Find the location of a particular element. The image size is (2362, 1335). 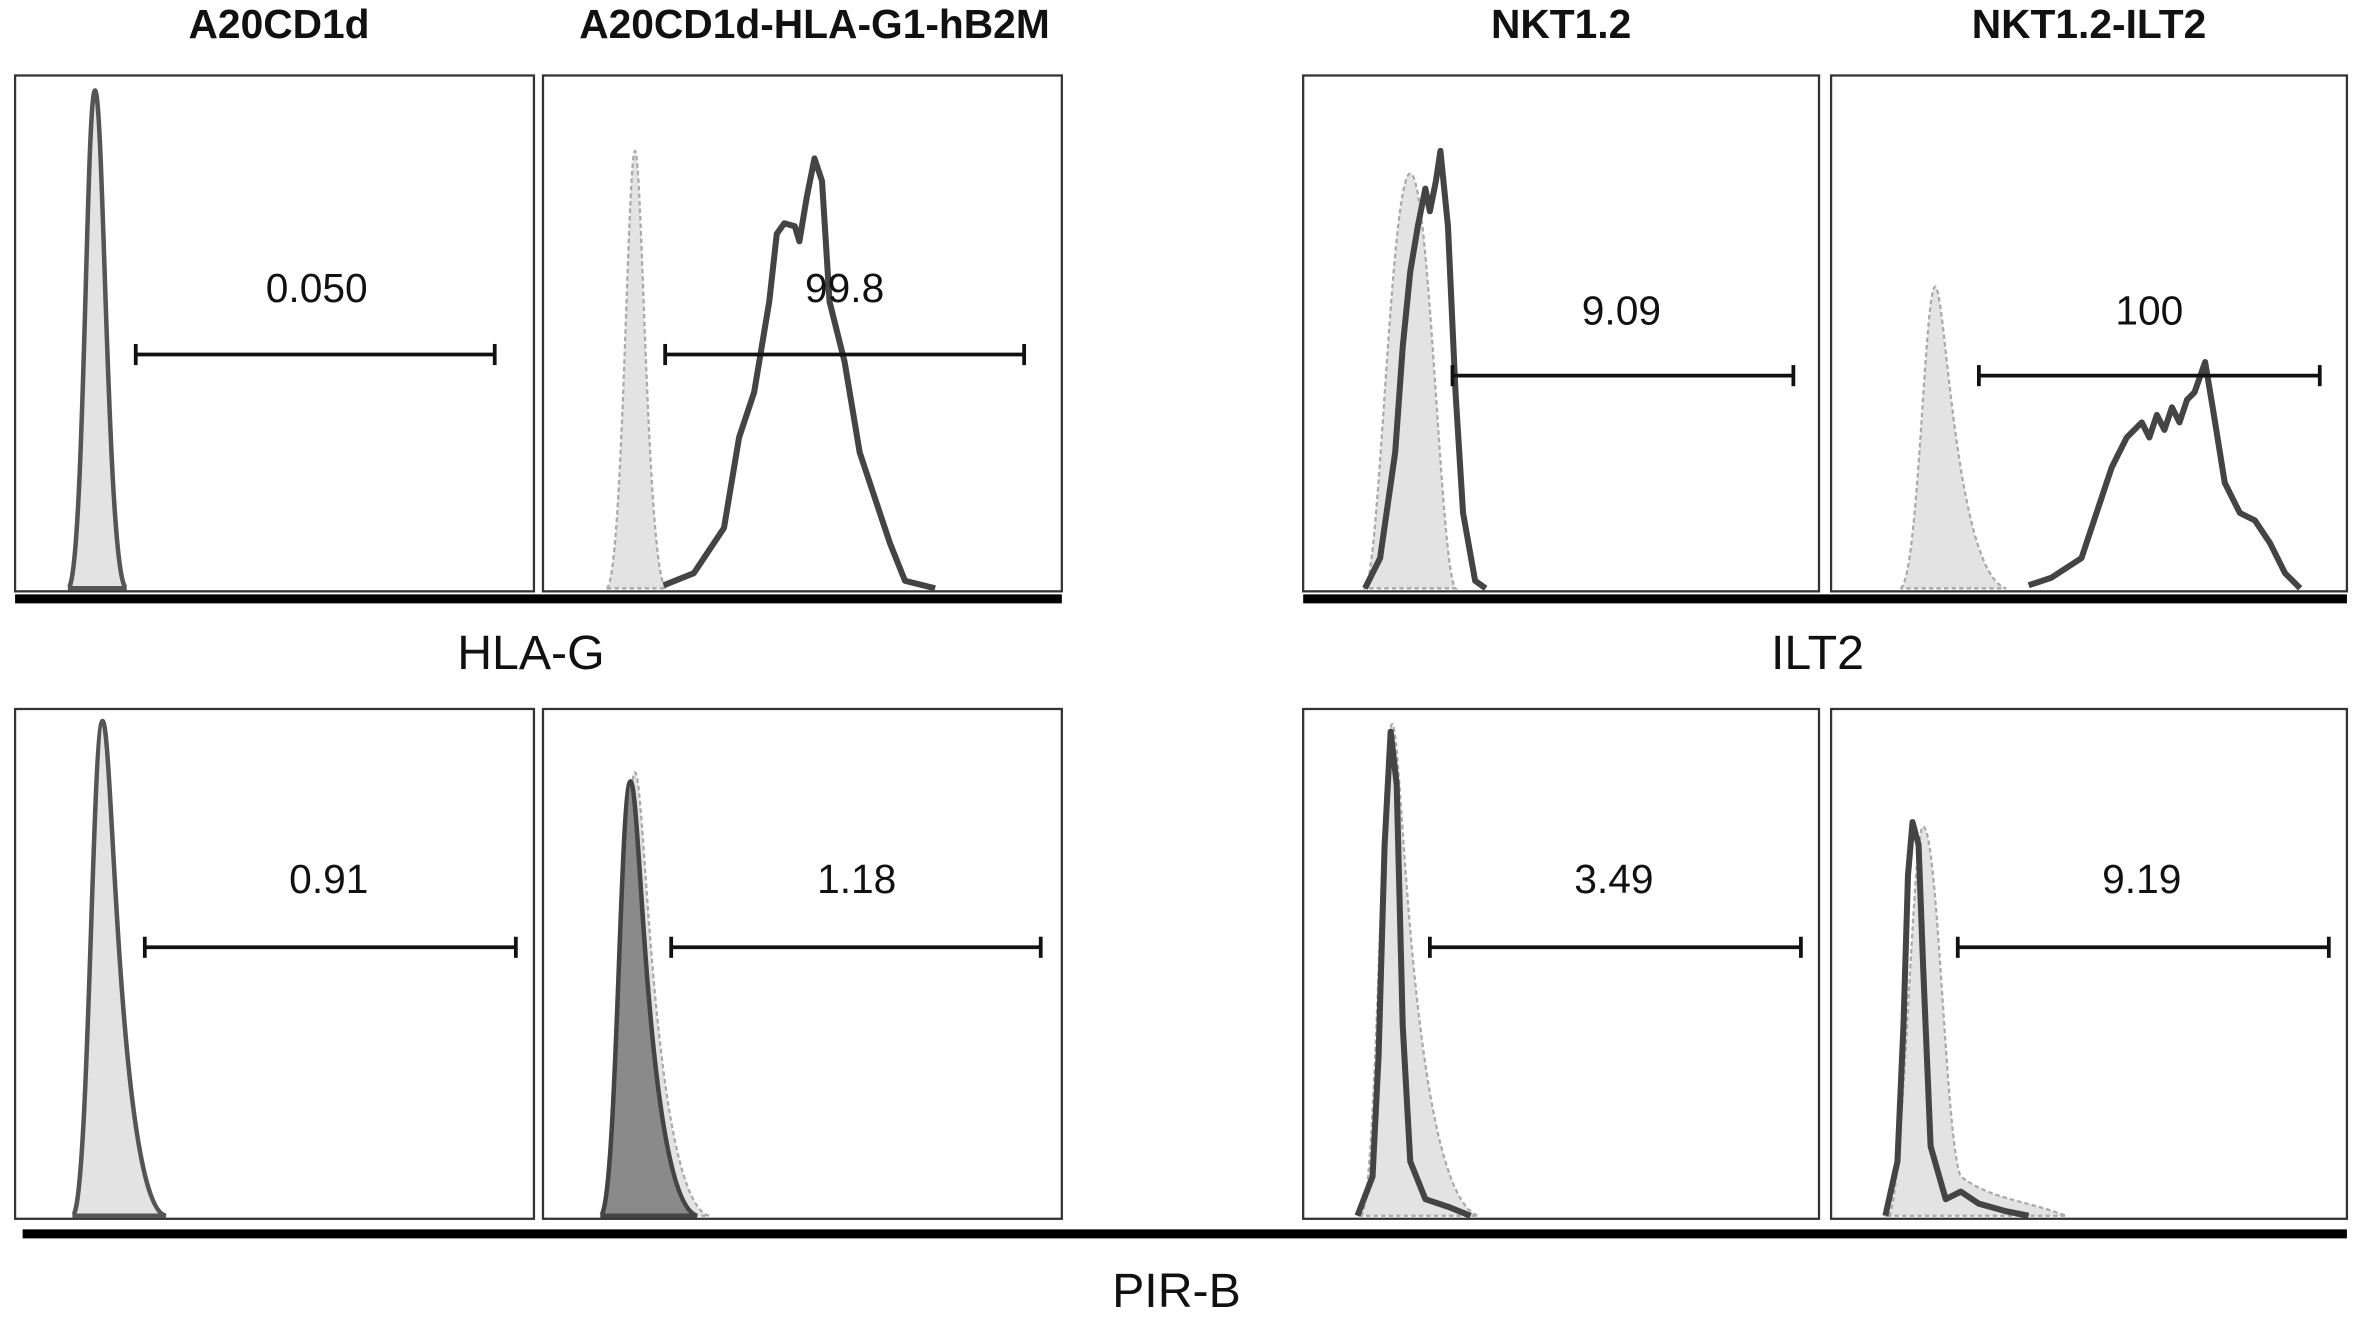

gate-value: 9.19 is located at coordinates (2141, 879).